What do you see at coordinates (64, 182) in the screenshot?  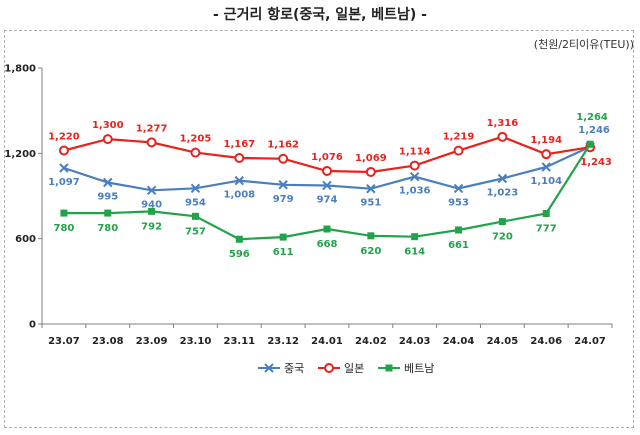 I see `data-label: 1,097` at bounding box center [64, 182].